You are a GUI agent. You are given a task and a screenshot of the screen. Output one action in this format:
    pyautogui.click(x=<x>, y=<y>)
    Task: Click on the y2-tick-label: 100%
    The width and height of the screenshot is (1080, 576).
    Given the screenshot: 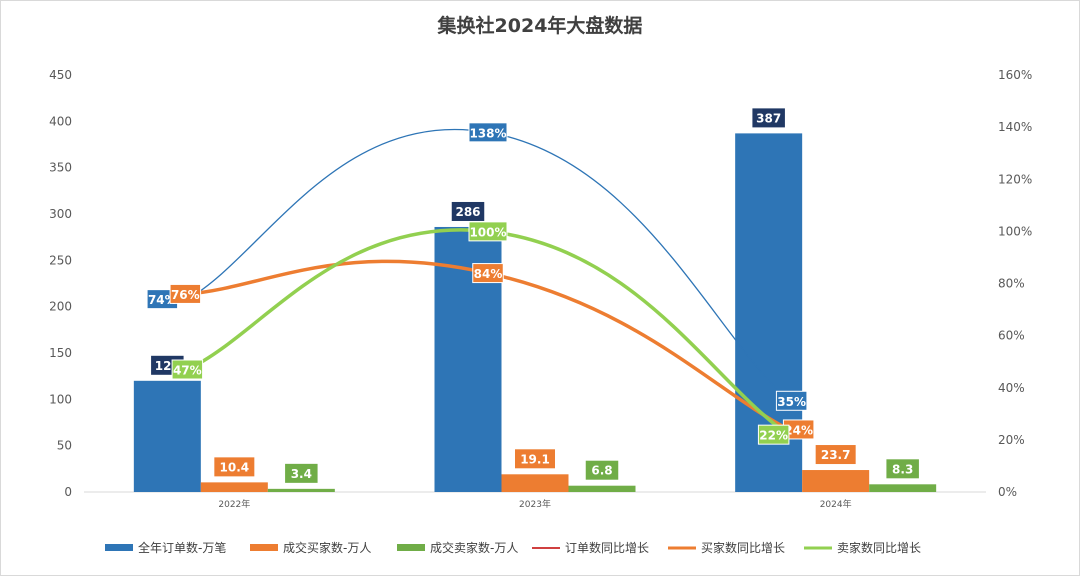 What is the action you would take?
    pyautogui.click(x=1015, y=231)
    